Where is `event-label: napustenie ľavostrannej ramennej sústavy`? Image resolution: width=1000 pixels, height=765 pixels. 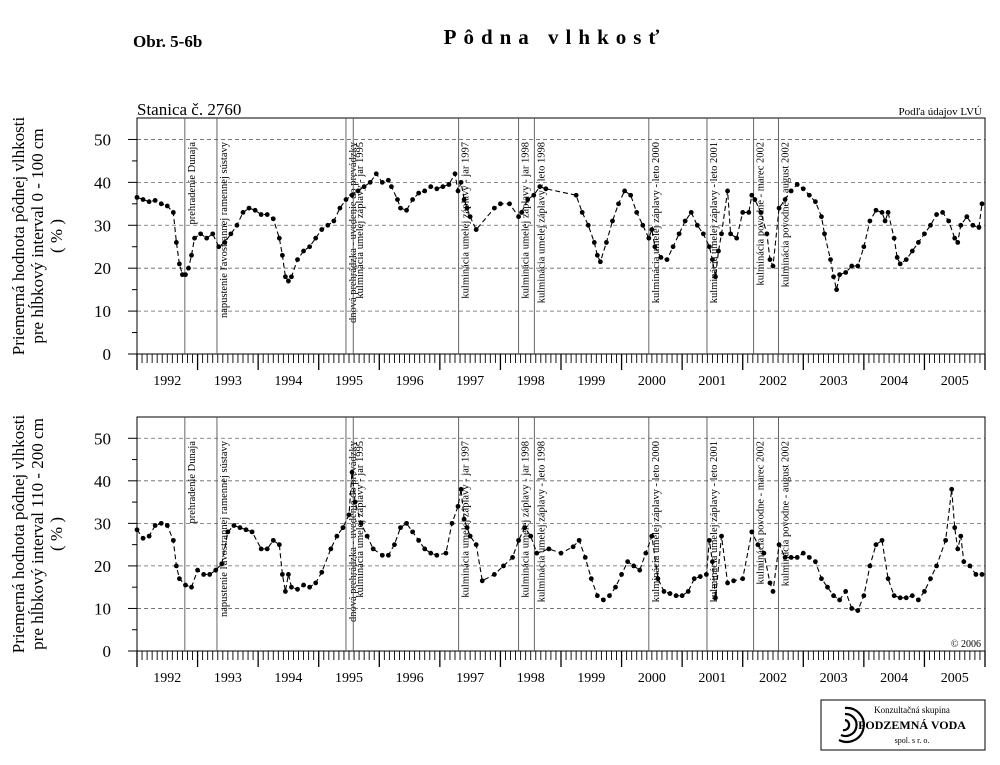 event-label: napustenie ľavostrannej ramennej sústavy is located at coordinates (224, 528).